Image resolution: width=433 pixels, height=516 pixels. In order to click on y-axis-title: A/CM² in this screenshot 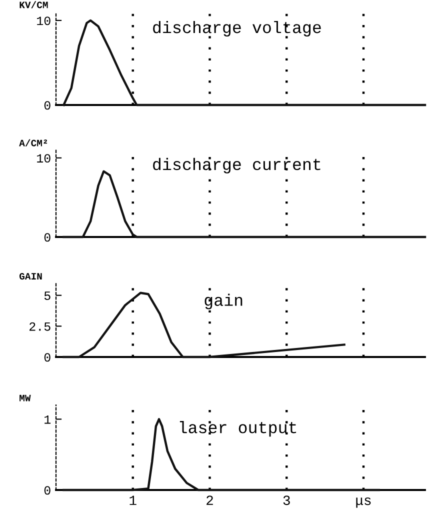, I will do `click(33, 142)`.